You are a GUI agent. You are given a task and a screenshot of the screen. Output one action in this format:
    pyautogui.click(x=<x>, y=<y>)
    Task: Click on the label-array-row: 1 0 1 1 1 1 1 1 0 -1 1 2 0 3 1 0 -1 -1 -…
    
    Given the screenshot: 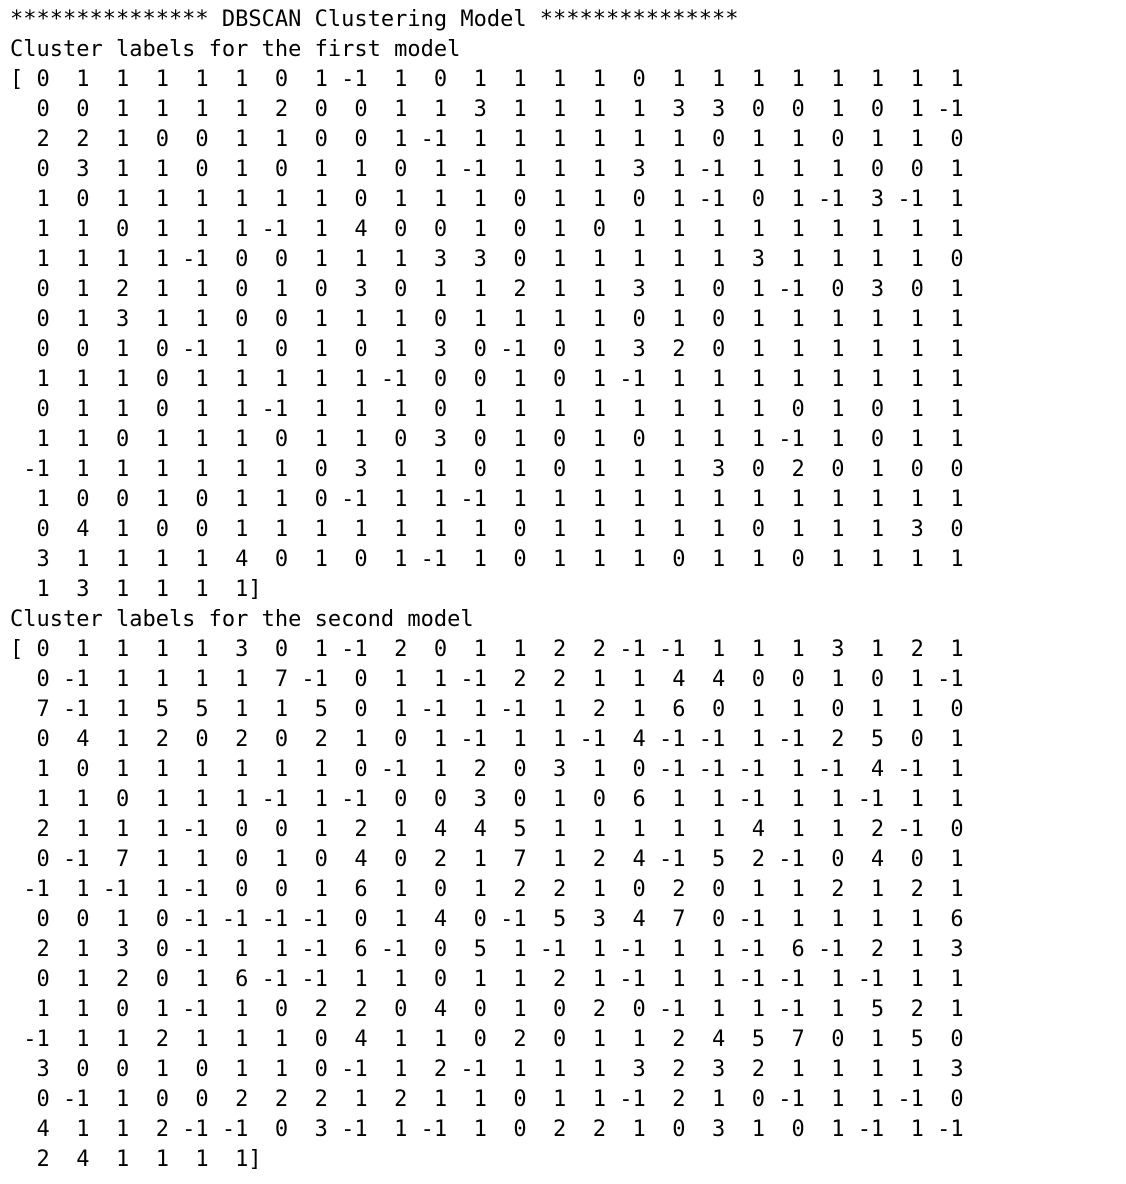 What is the action you would take?
    pyautogui.click(x=565, y=770)
    